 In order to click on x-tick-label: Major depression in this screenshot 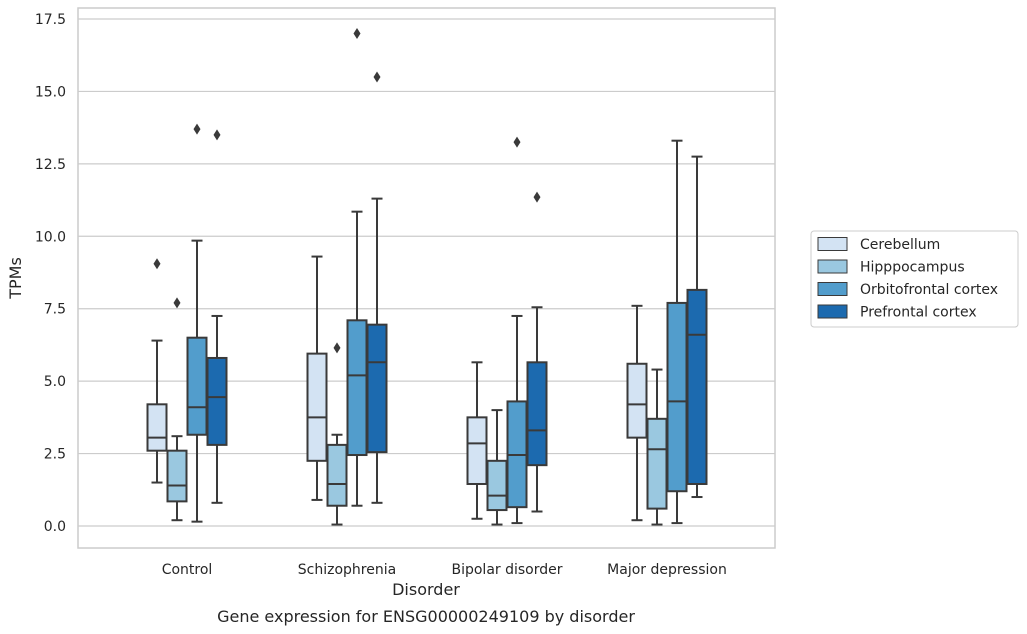, I will do `click(667, 570)`.